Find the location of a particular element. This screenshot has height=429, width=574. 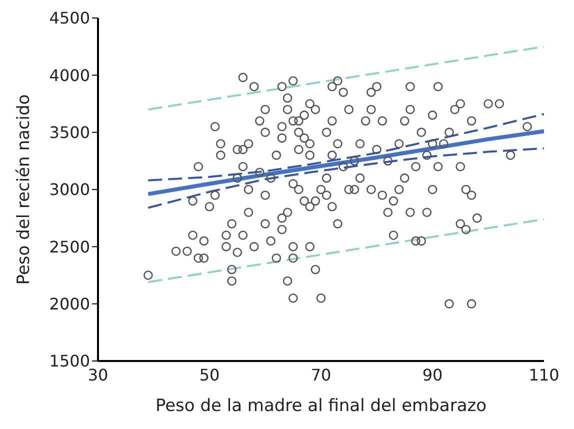

y-tick-label: 1500 is located at coordinates (69, 361).